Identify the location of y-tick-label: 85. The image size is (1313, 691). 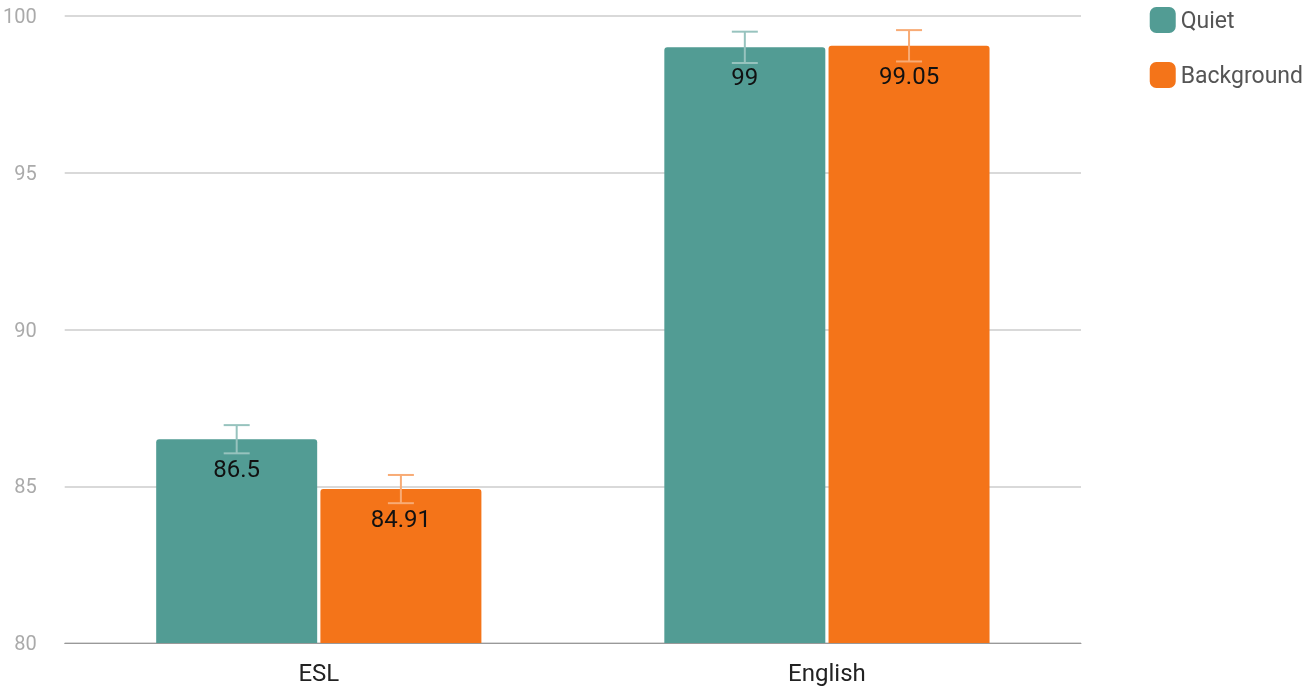
(25, 486).